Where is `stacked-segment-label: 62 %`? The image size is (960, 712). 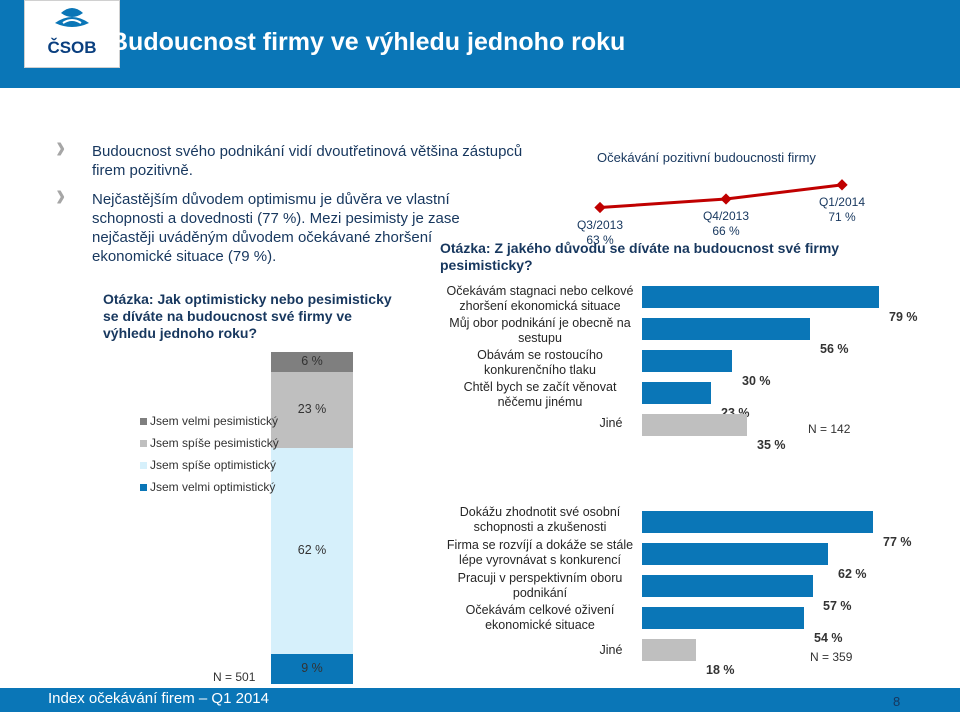 stacked-segment-label: 62 % is located at coordinates (312, 550).